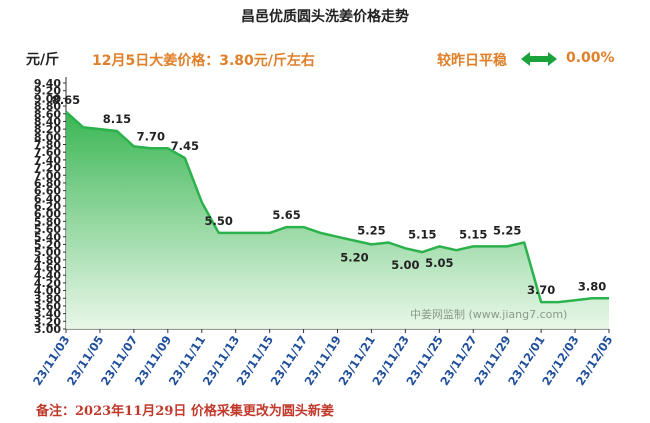 The width and height of the screenshot is (650, 423). Describe the element at coordinates (590, 58) in the screenshot. I see `compare-value: 0.00%` at that location.